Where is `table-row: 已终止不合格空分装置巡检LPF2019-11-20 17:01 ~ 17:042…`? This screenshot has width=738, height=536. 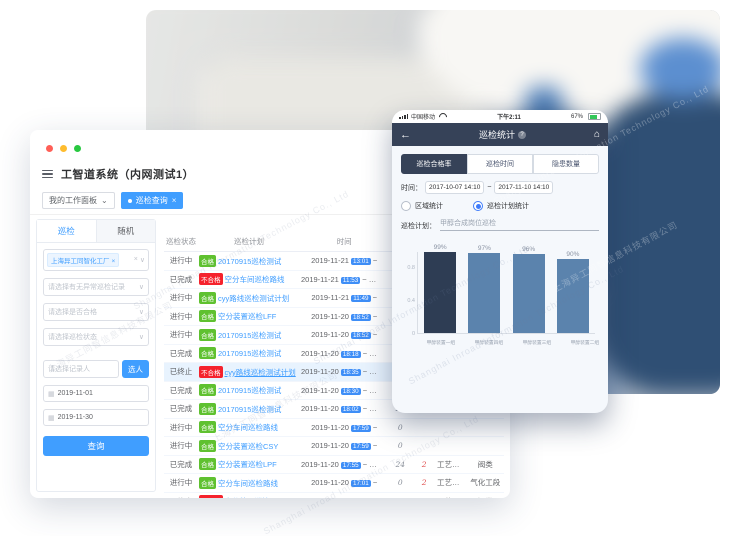
table-row: 已终止不合格空分装置巡检LPF2019-11-20 17:01 ~ 17:042… is located at coordinates (334, 495).